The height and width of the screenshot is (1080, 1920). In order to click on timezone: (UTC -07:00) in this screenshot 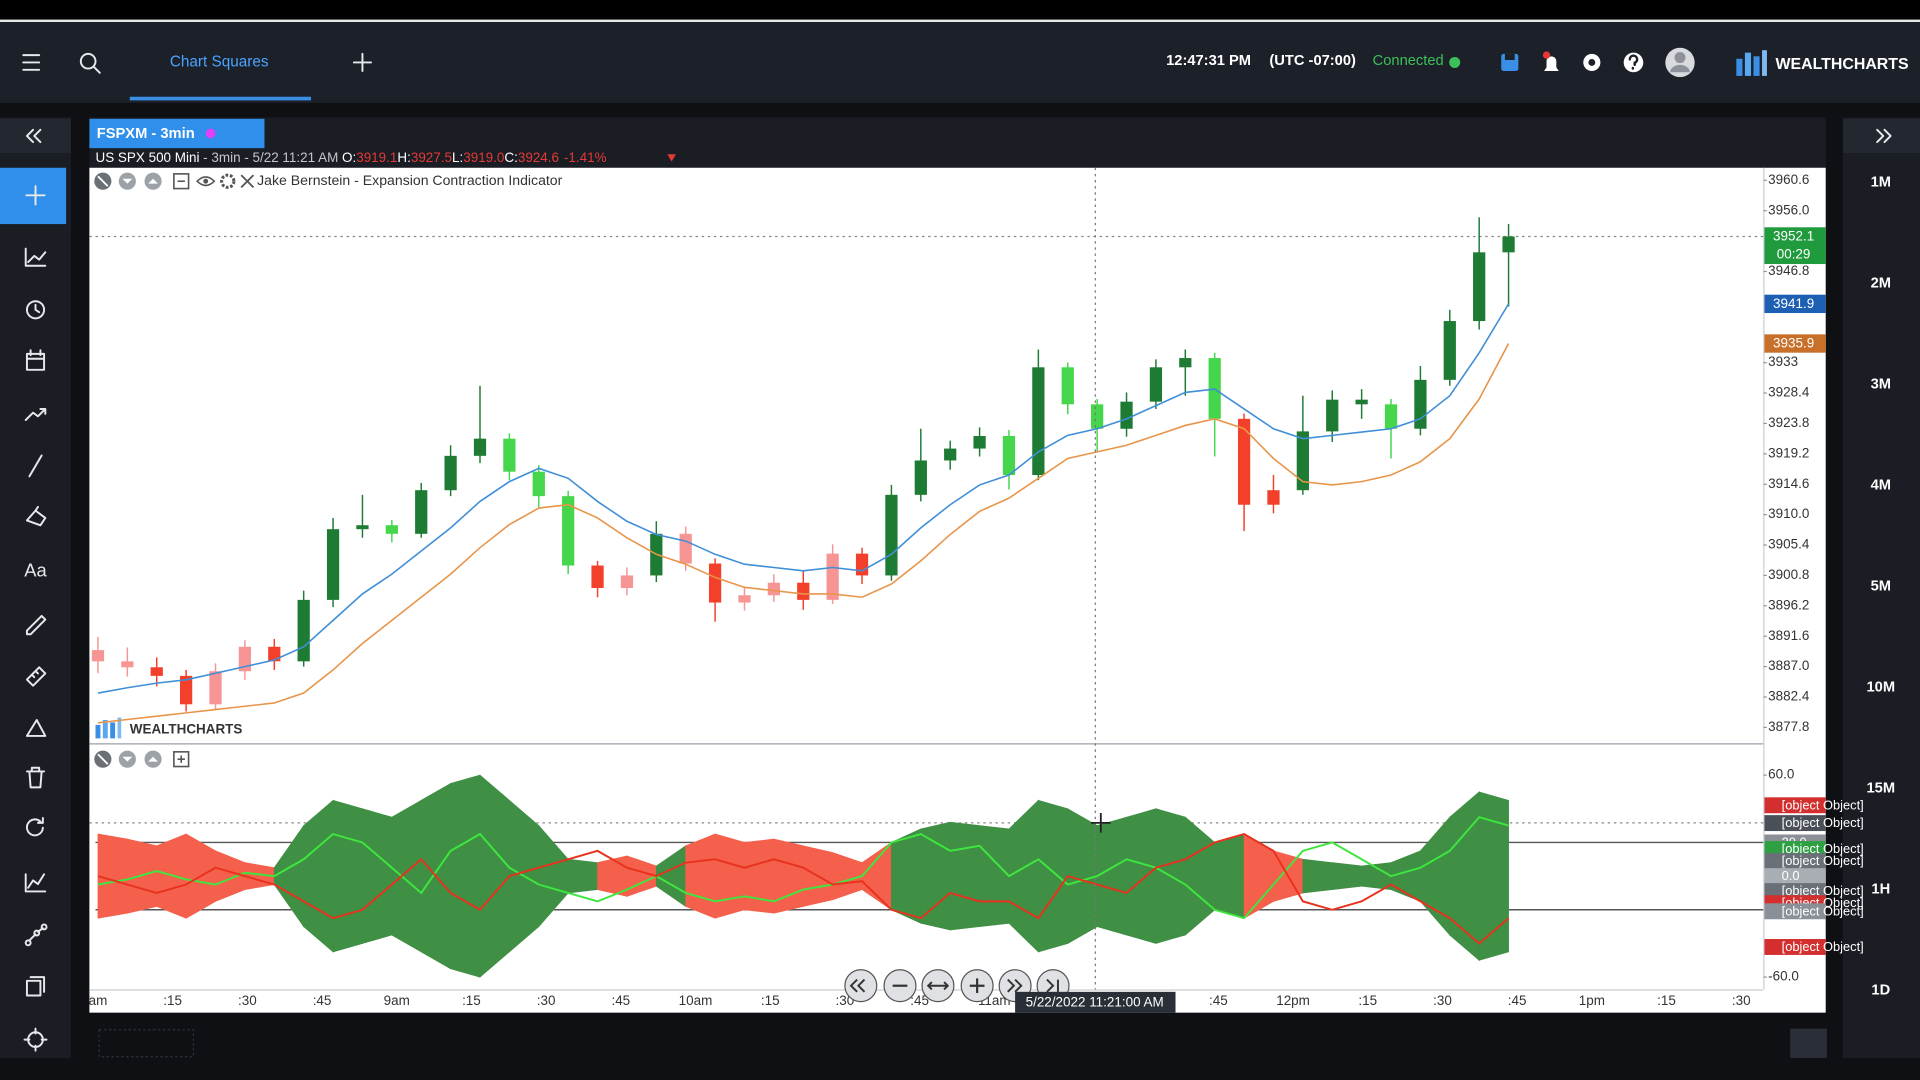, I will do `click(1312, 61)`.